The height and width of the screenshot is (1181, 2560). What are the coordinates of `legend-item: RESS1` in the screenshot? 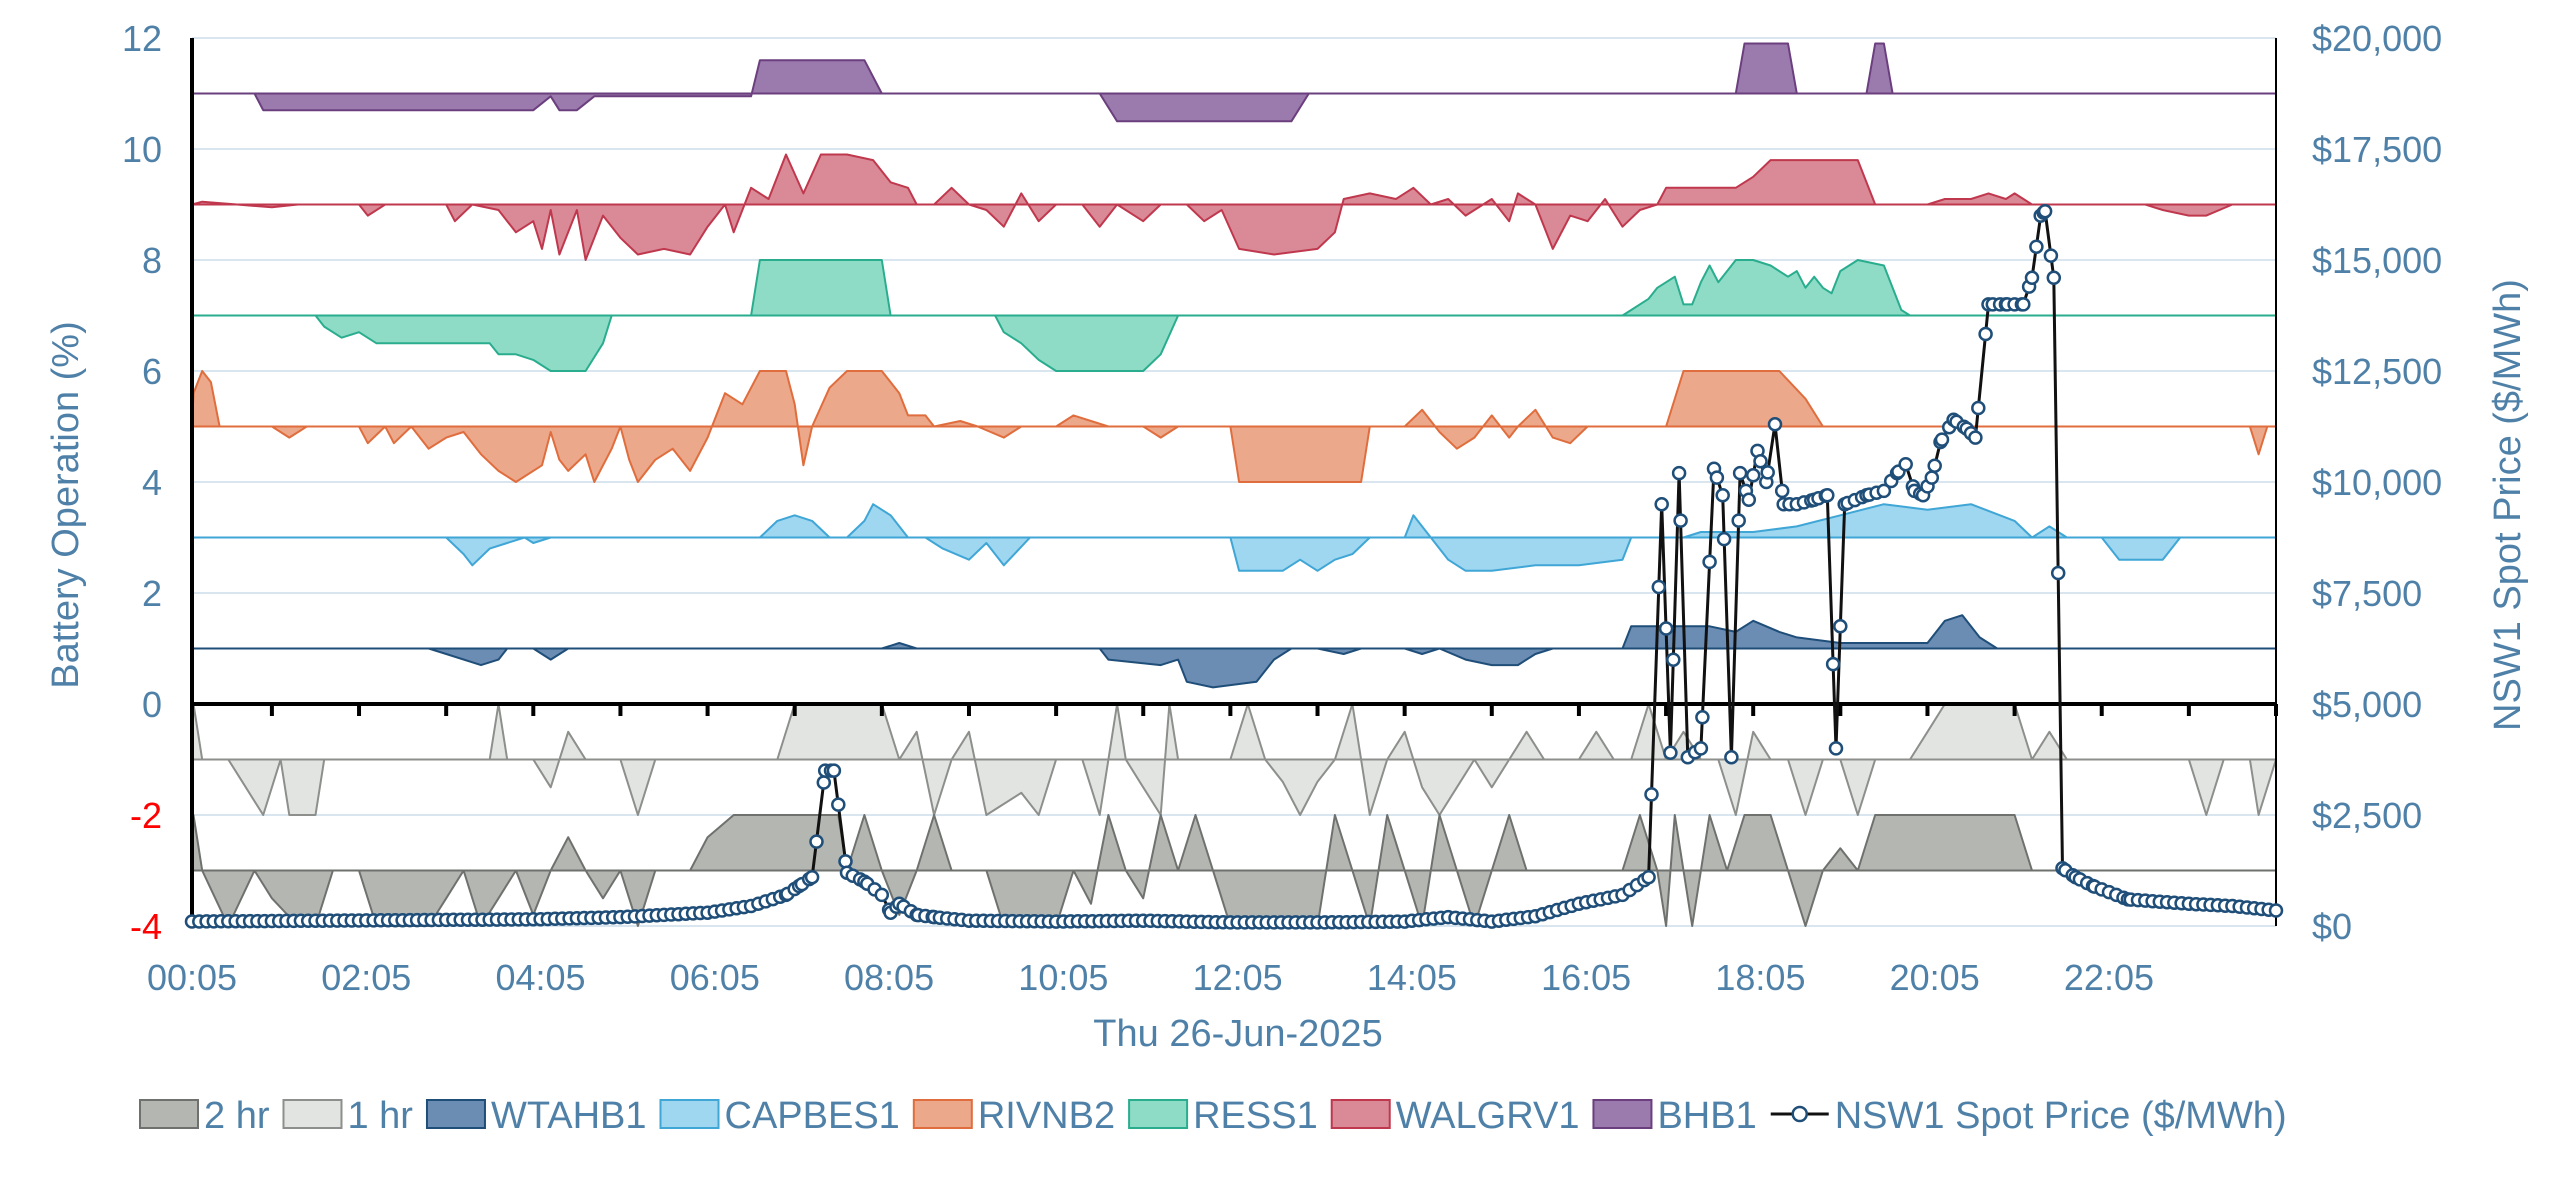 It's located at (1223, 1116).